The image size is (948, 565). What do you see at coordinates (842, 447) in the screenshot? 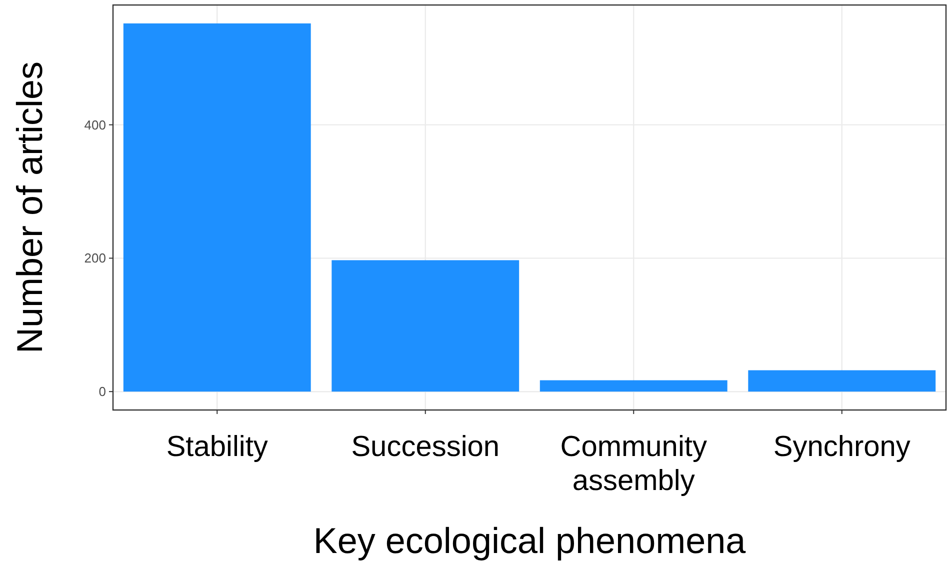
I see `x-tick-label: Synchrony` at bounding box center [842, 447].